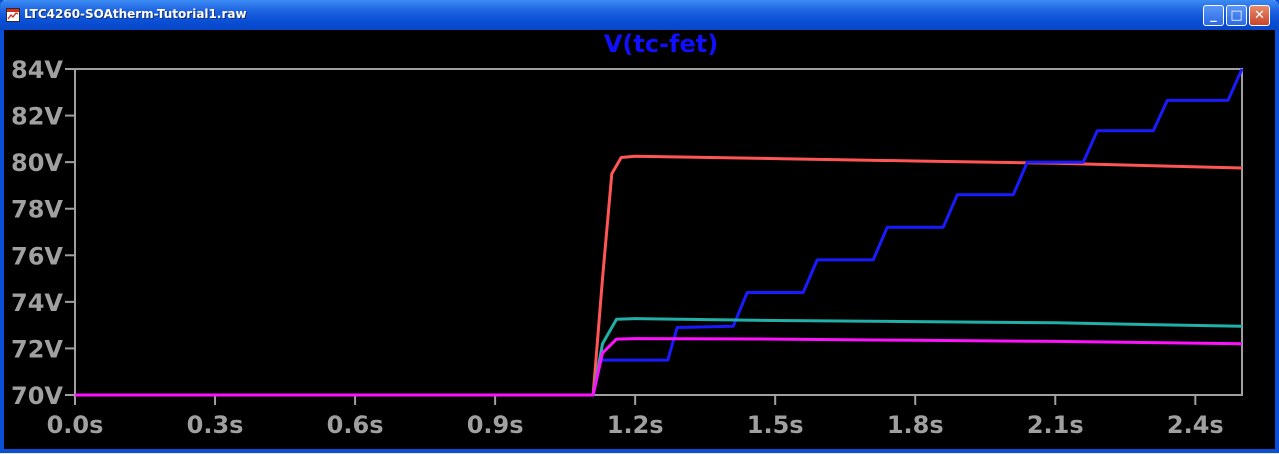 The image size is (1279, 454). What do you see at coordinates (37, 349) in the screenshot?
I see `y-tick-label: 72V` at bounding box center [37, 349].